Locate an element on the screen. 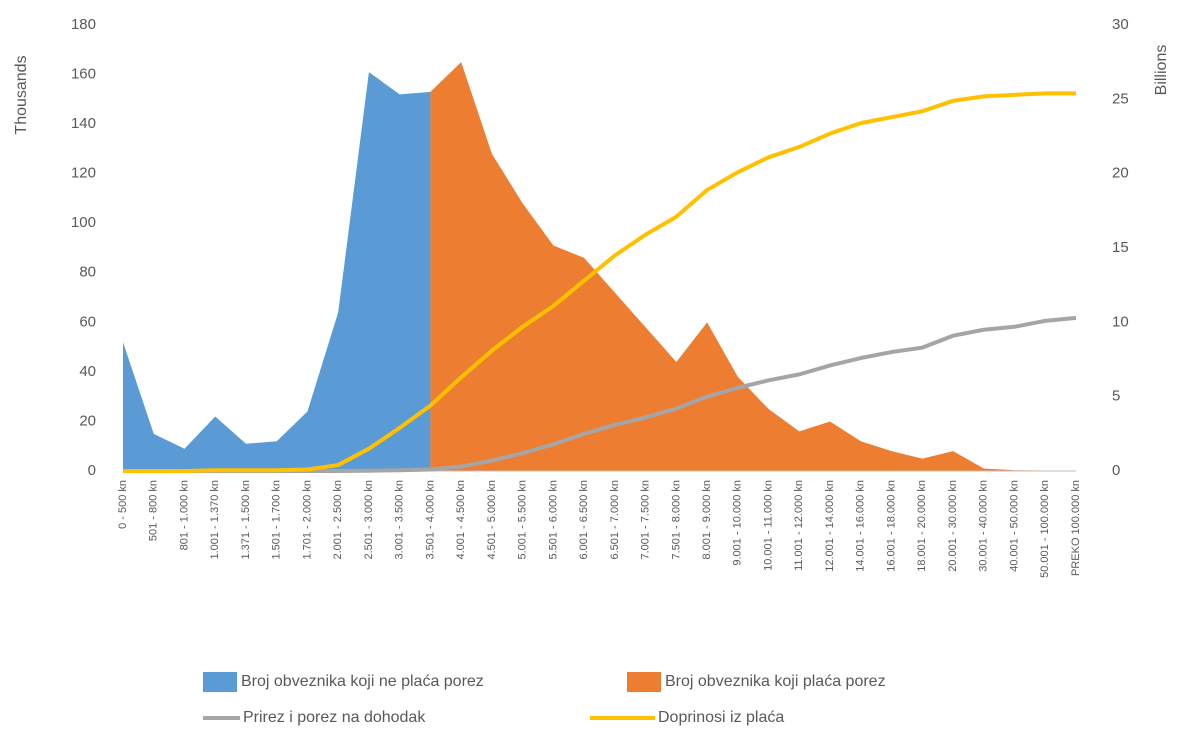 The width and height of the screenshot is (1180, 740). y-tick-label: 160 is located at coordinates (83, 74).